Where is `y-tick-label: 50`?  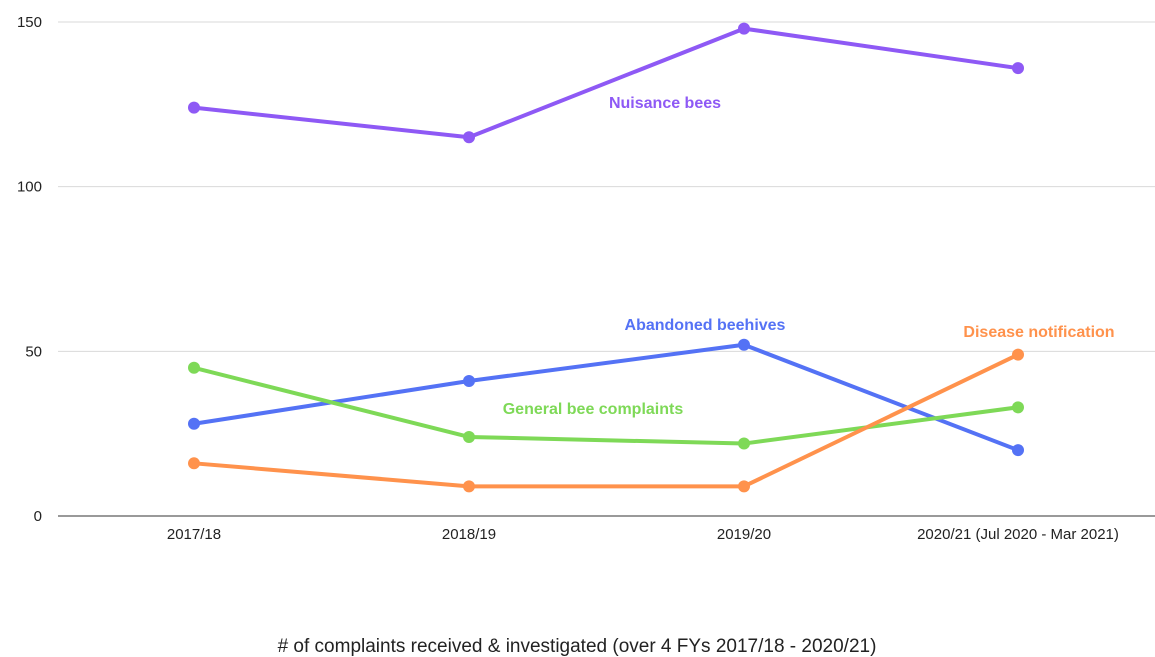
y-tick-label: 50 is located at coordinates (33, 351).